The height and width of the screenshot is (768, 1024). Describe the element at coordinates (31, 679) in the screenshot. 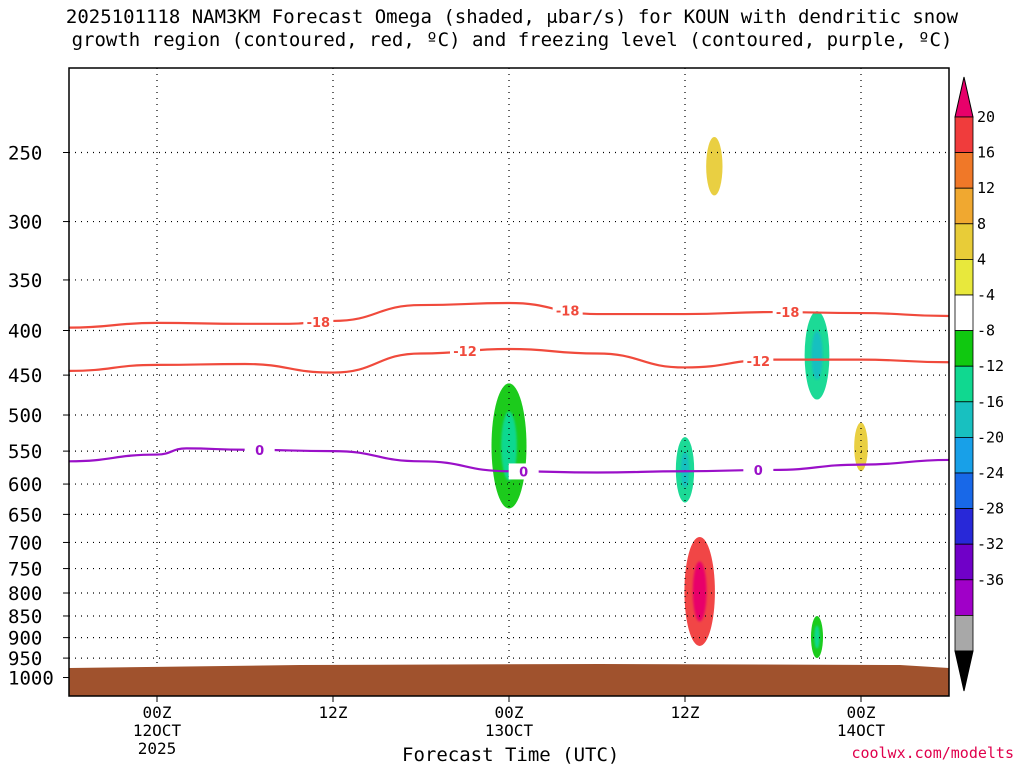

I see `y-tick-label-1000: 1000` at that location.